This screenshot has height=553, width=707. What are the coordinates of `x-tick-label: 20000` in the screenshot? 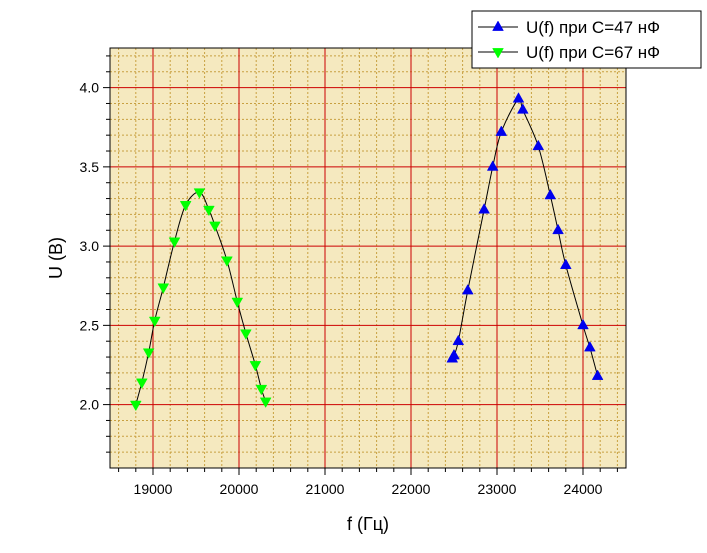 It's located at (239, 489).